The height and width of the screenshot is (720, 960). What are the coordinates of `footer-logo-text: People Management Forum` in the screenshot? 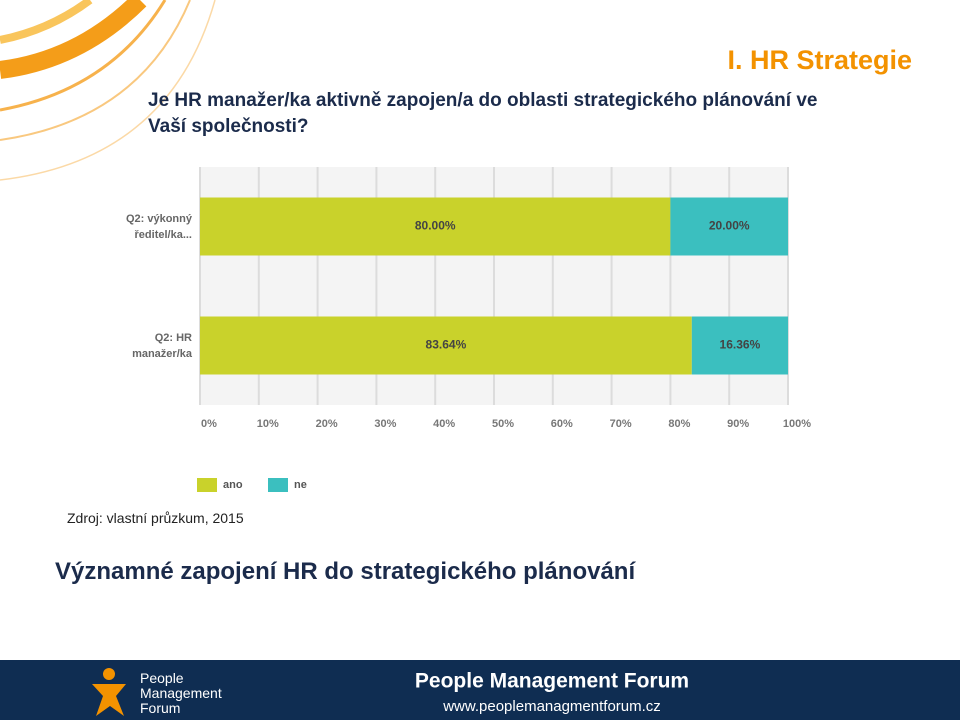 It's located at (181, 693).